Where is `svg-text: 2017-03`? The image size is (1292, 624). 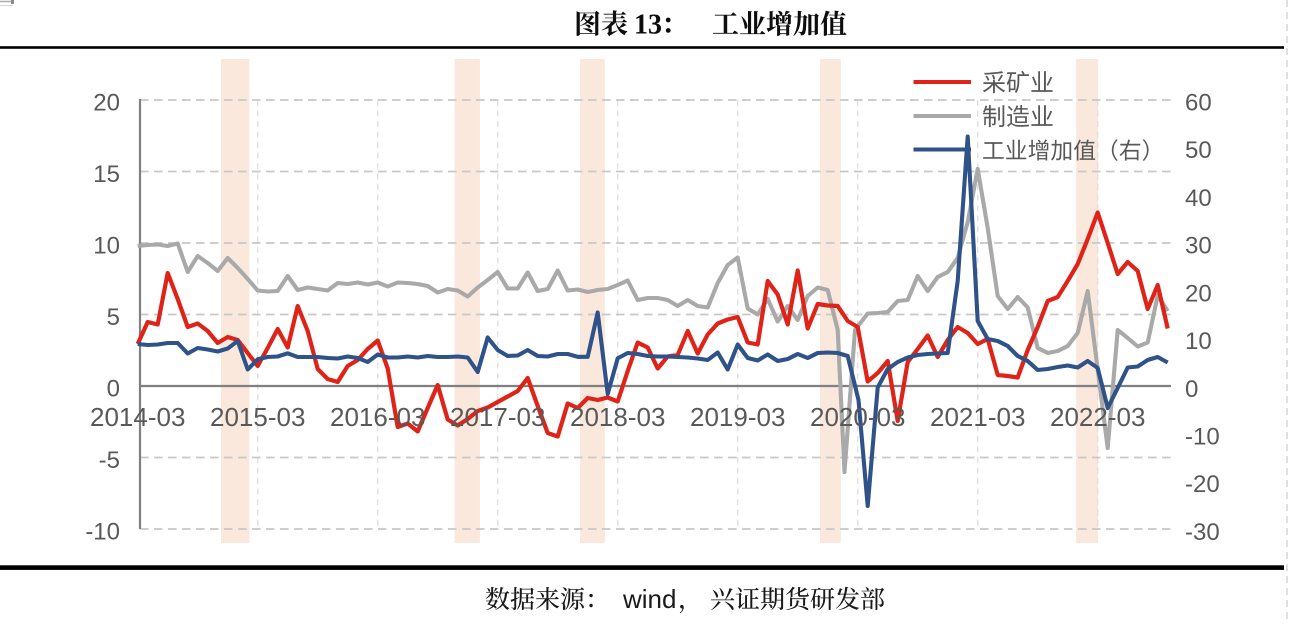 svg-text: 2017-03 is located at coordinates (497, 417).